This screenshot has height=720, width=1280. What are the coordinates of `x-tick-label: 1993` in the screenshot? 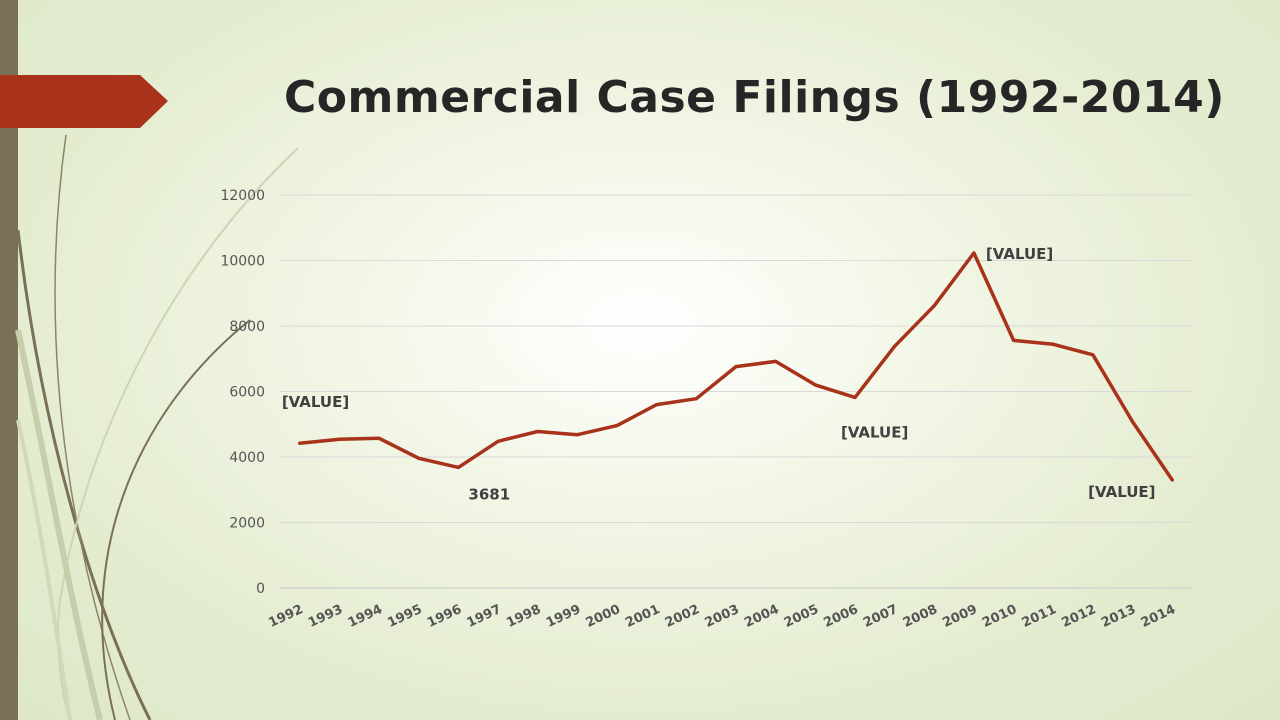 It's located at (325, 616).